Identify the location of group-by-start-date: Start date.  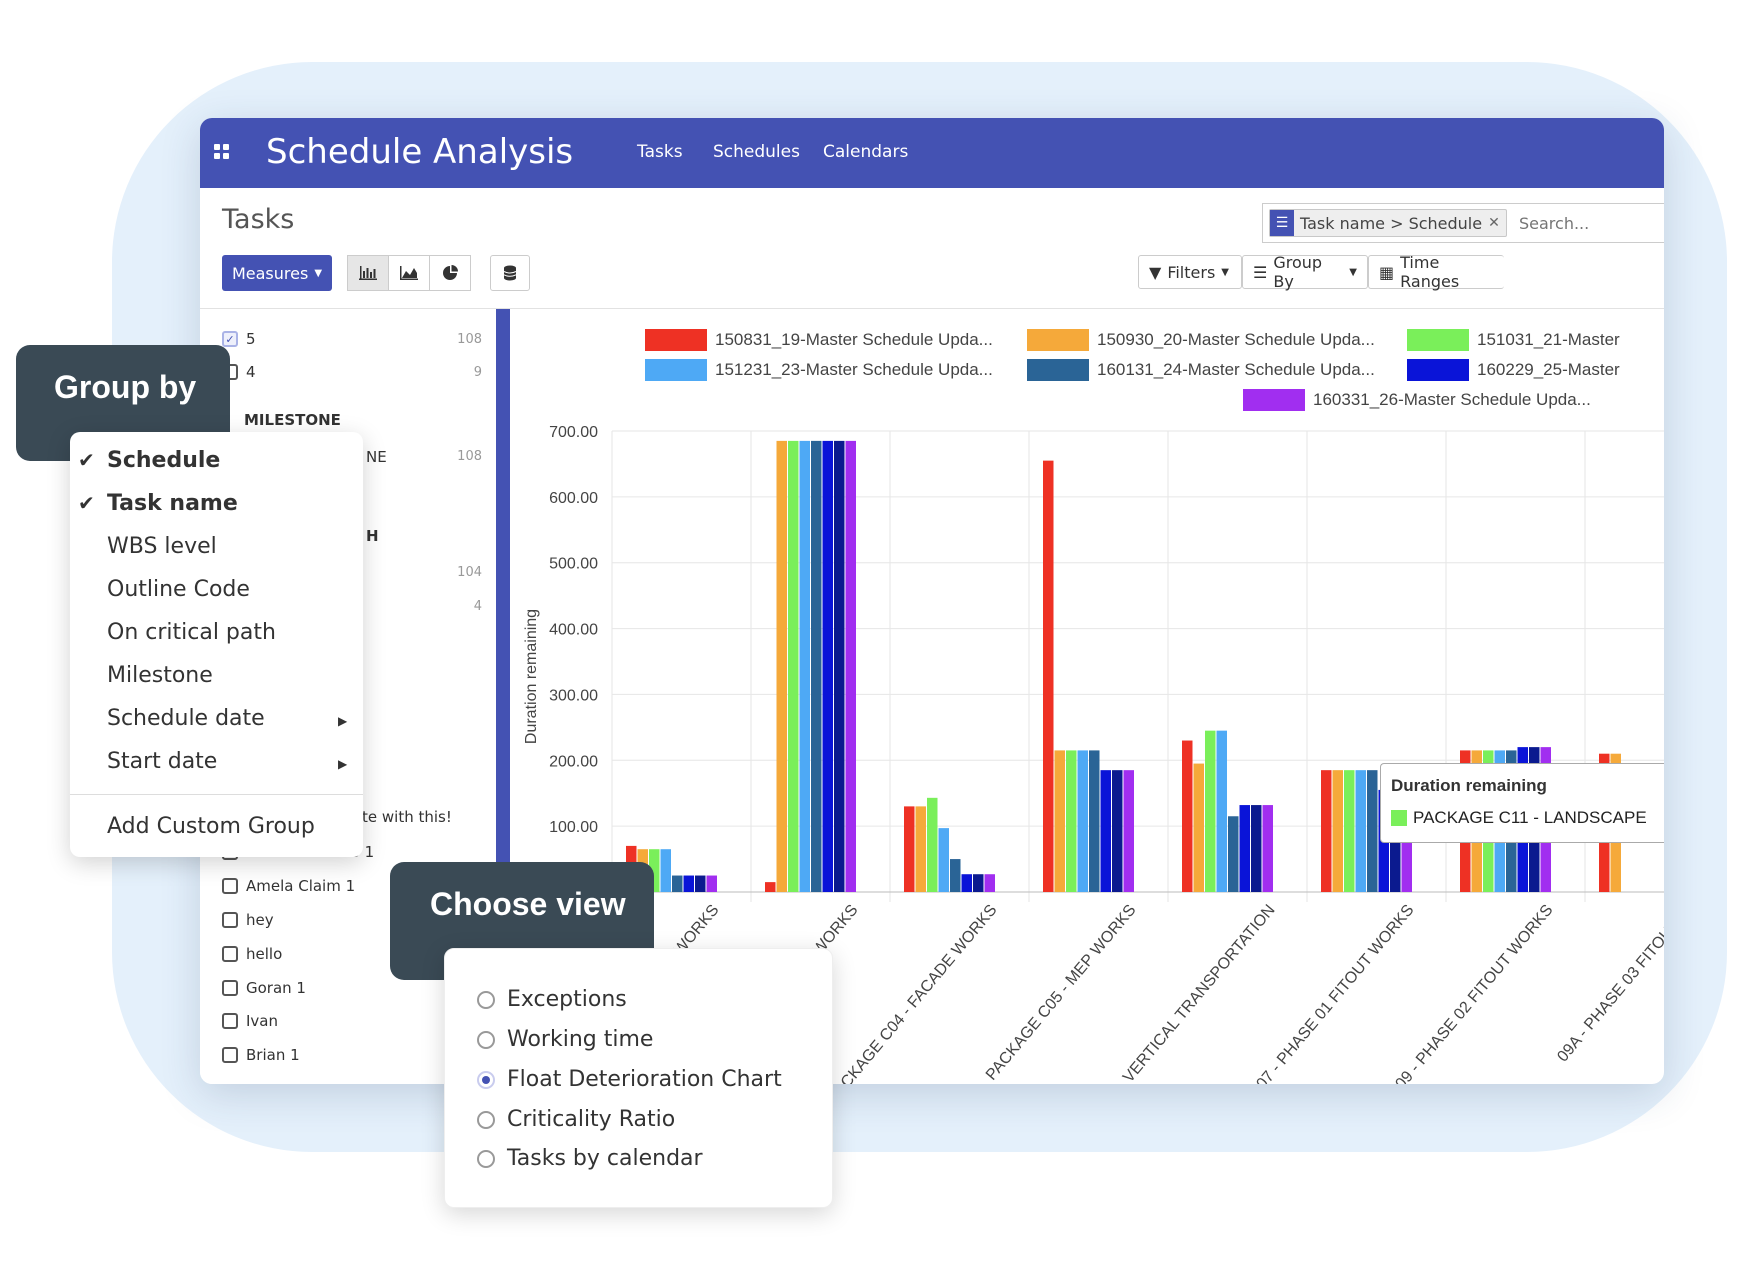
(162, 761).